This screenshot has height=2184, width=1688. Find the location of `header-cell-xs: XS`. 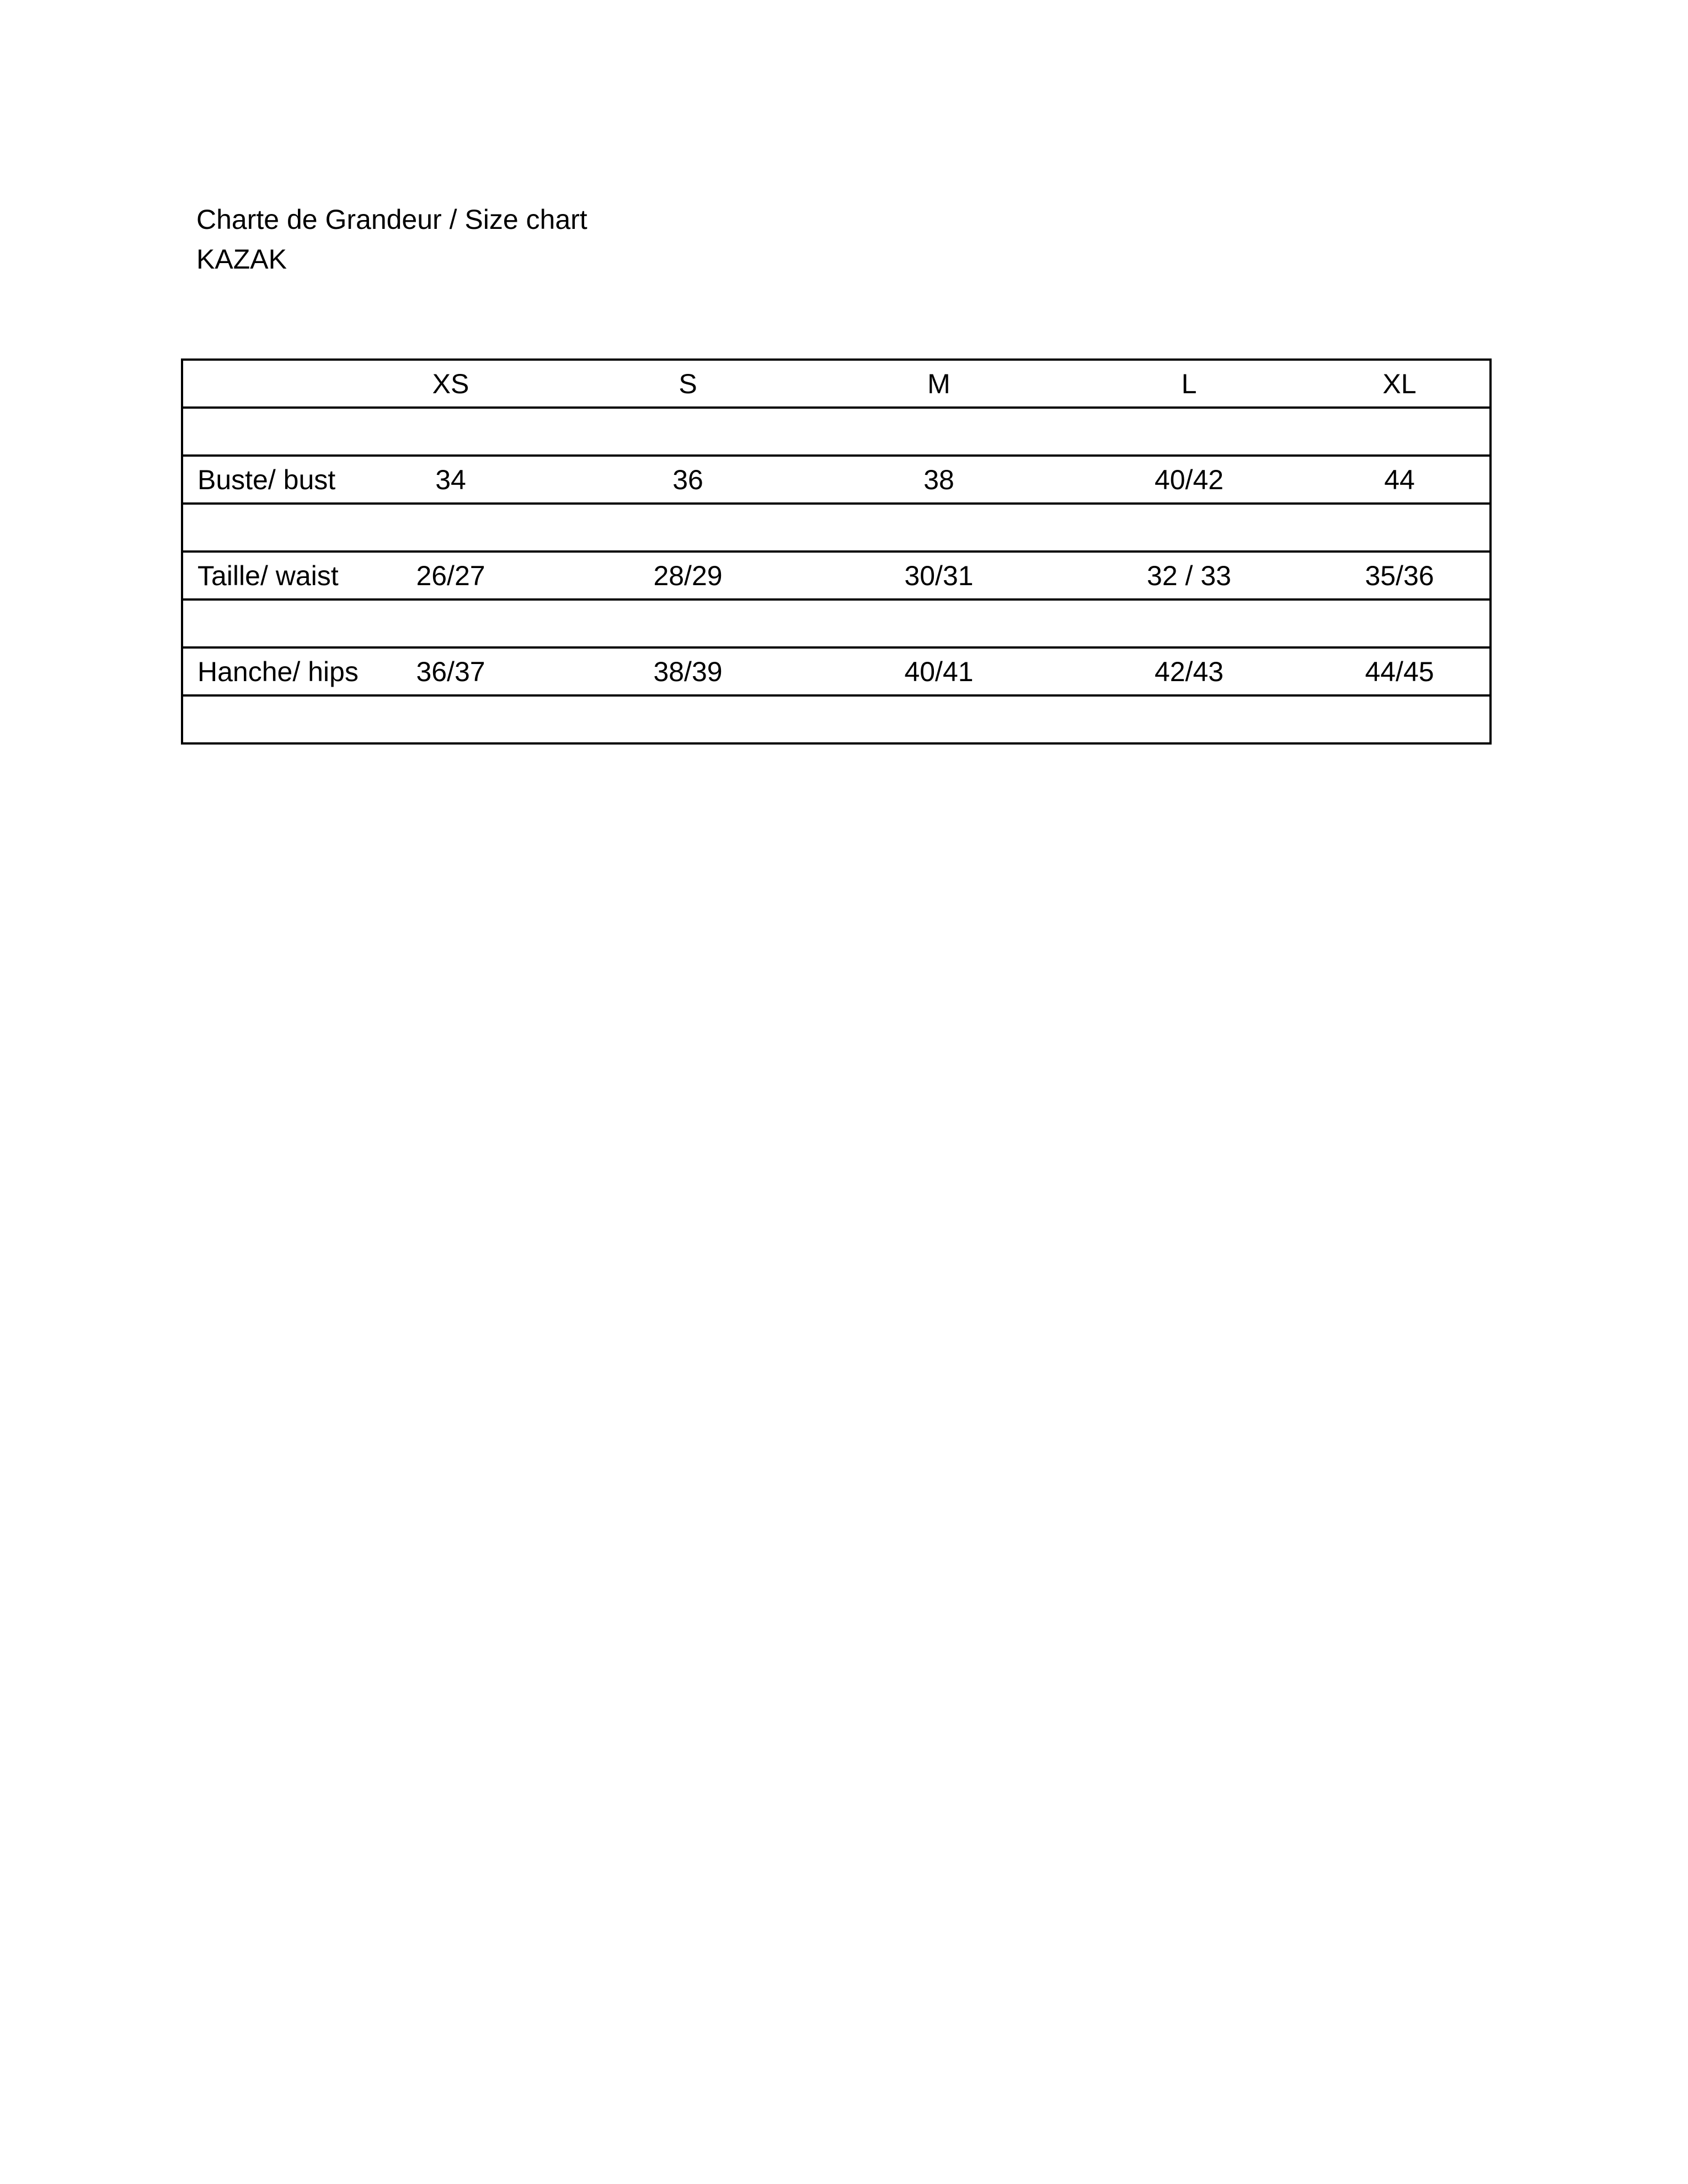

header-cell-xs: XS is located at coordinates (451, 383).